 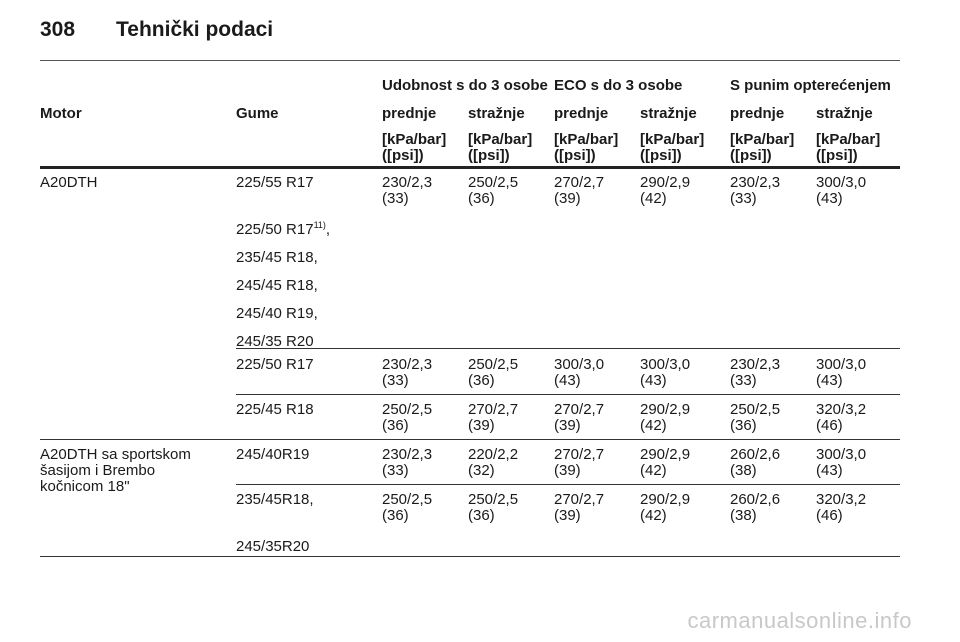 I want to click on tire-size: 245/40 R19,, so click(x=277, y=313).